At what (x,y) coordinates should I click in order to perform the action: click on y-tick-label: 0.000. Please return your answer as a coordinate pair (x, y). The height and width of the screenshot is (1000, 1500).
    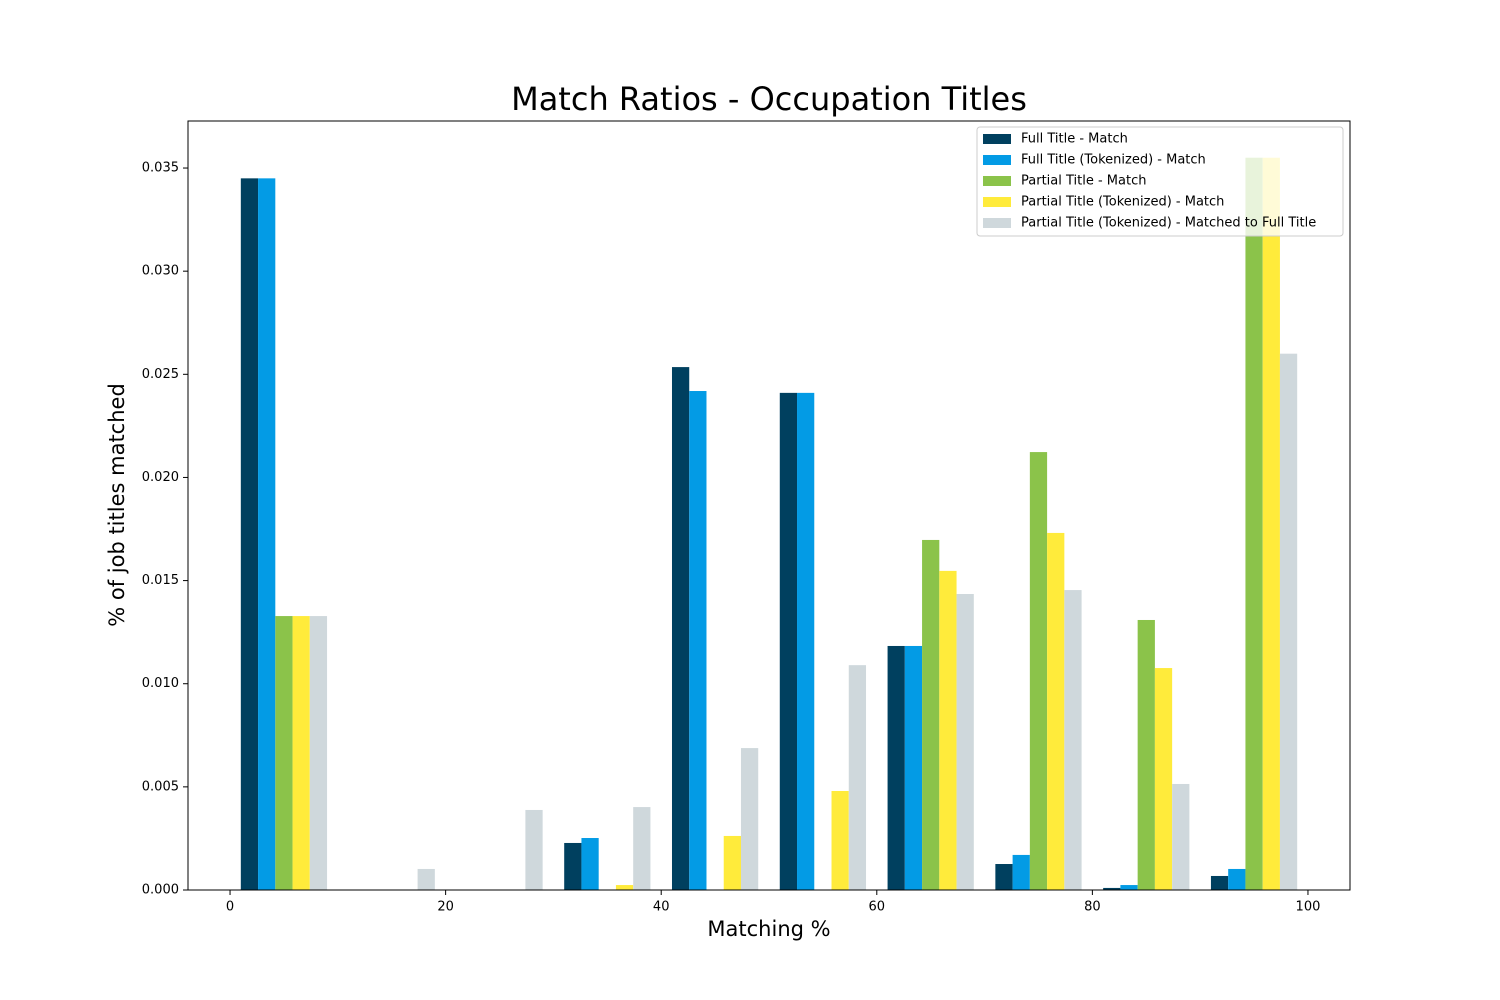
    Looking at the image, I should click on (160, 890).